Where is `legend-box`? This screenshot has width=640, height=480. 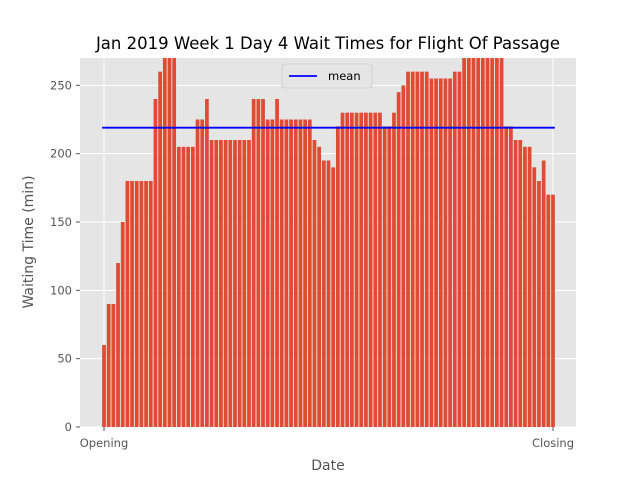 legend-box is located at coordinates (327, 76).